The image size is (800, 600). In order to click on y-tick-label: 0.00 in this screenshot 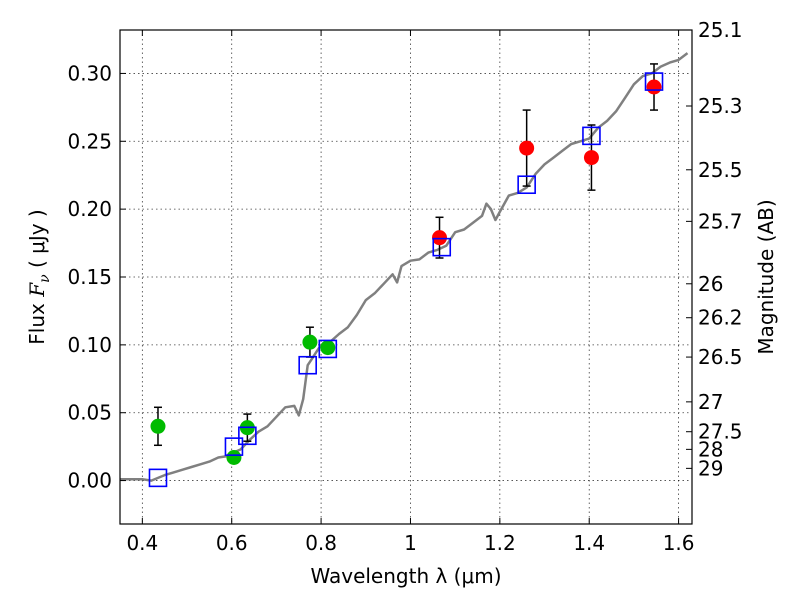, I will do `click(89, 481)`.